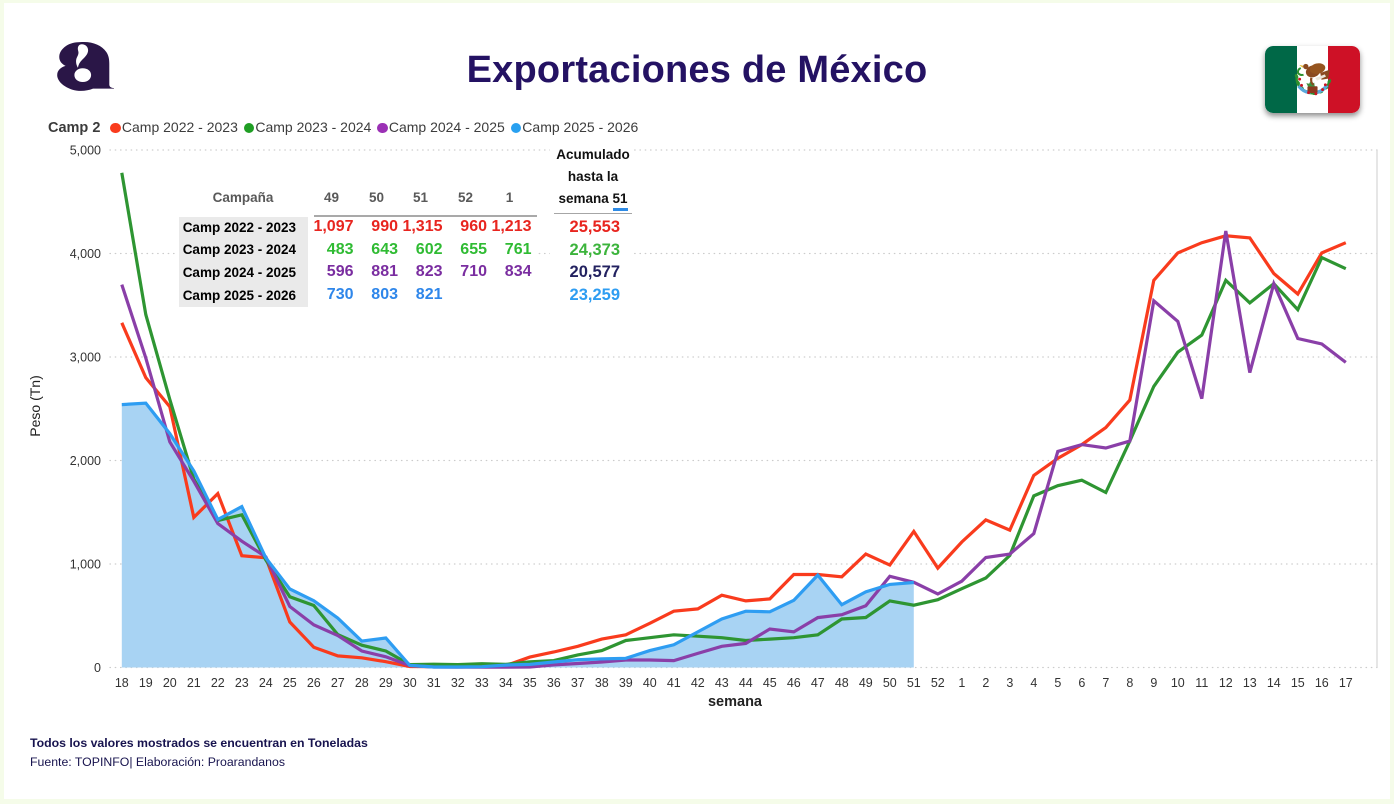  Describe the element at coordinates (698, 683) in the screenshot. I see `svg-text: 42` at that location.